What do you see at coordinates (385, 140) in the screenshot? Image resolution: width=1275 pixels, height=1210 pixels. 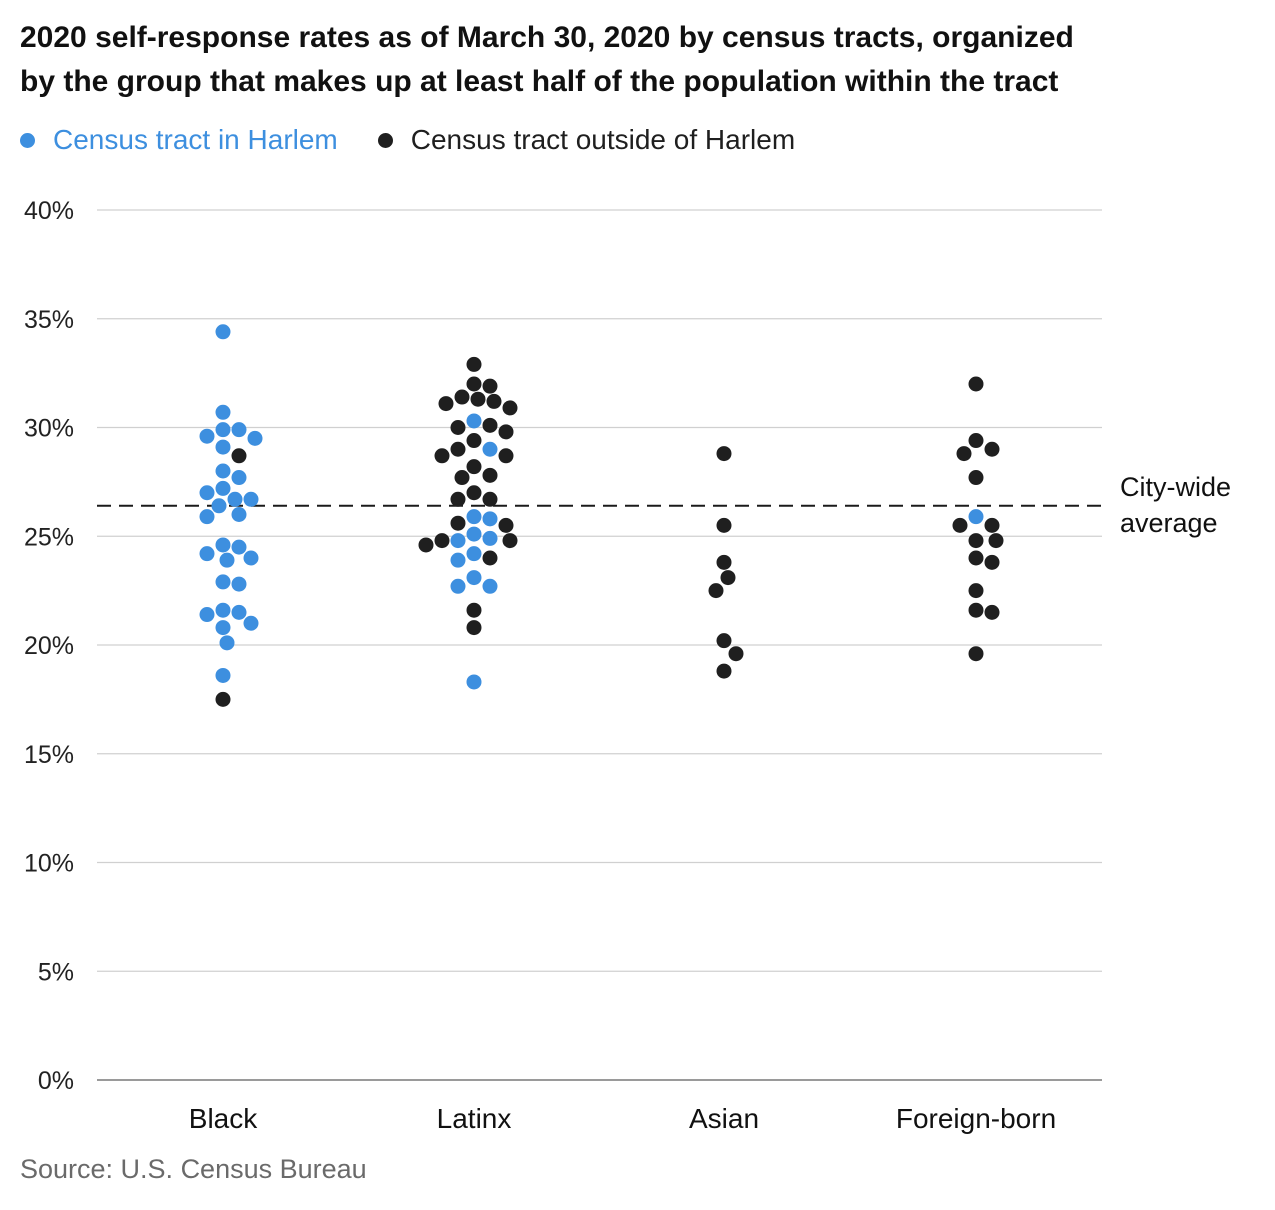 I see `legend-marker-outside-harlem` at bounding box center [385, 140].